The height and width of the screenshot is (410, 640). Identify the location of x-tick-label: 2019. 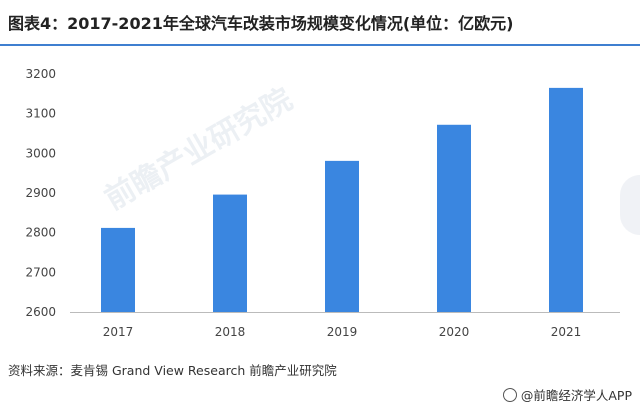
(342, 332).